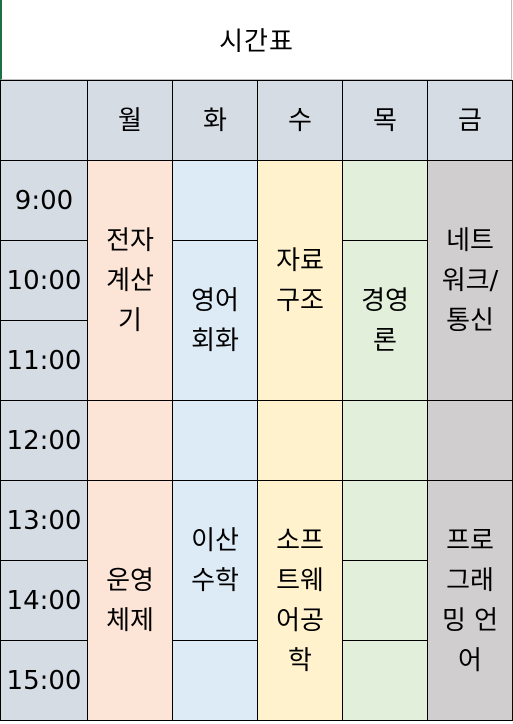  Describe the element at coordinates (130, 280) in the screenshot. I see `subject-cell-mon-am: 전자 계산 기` at that location.